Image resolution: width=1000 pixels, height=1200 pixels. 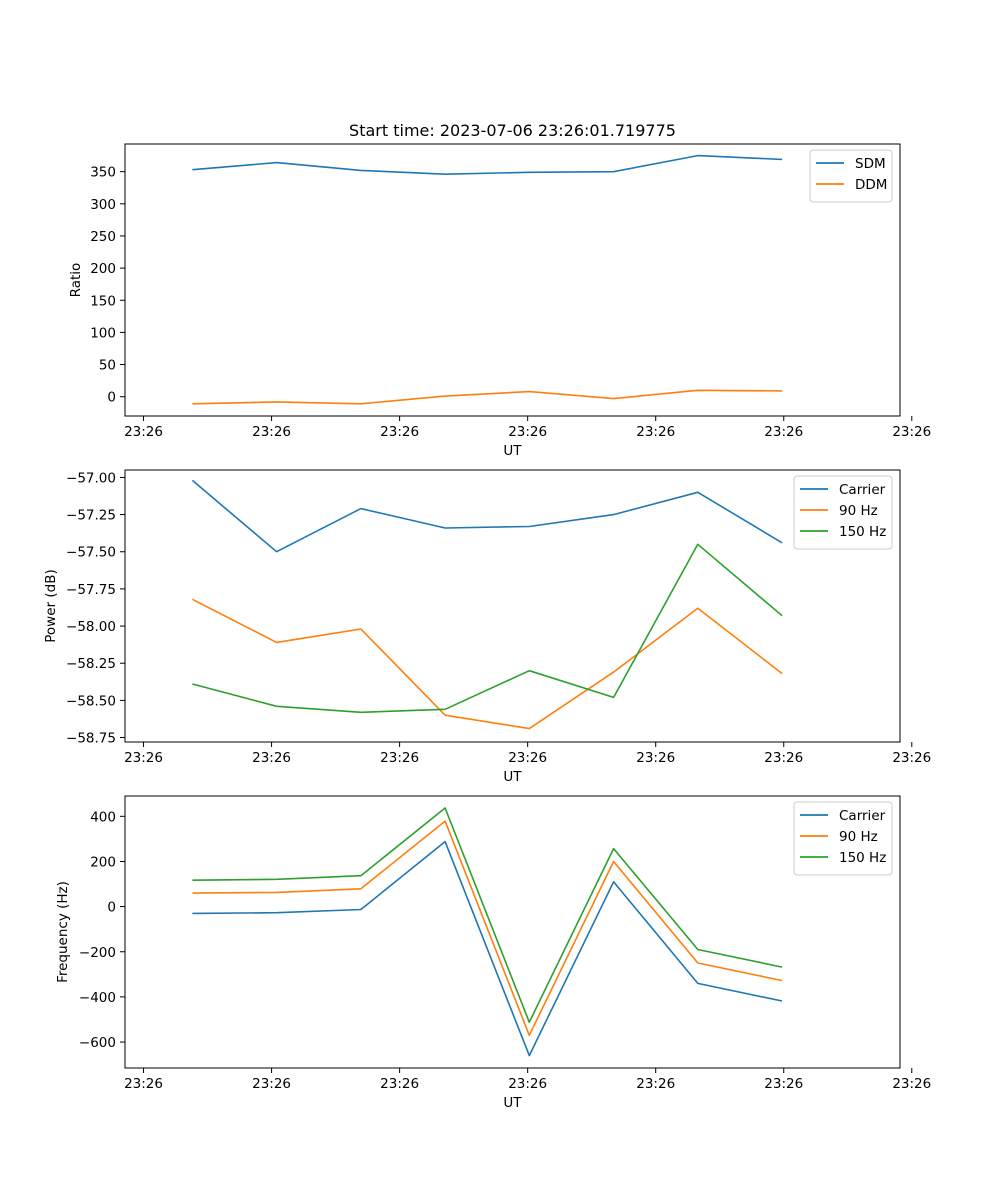 I want to click on y-tick-label: −58.25, so click(x=91, y=664).